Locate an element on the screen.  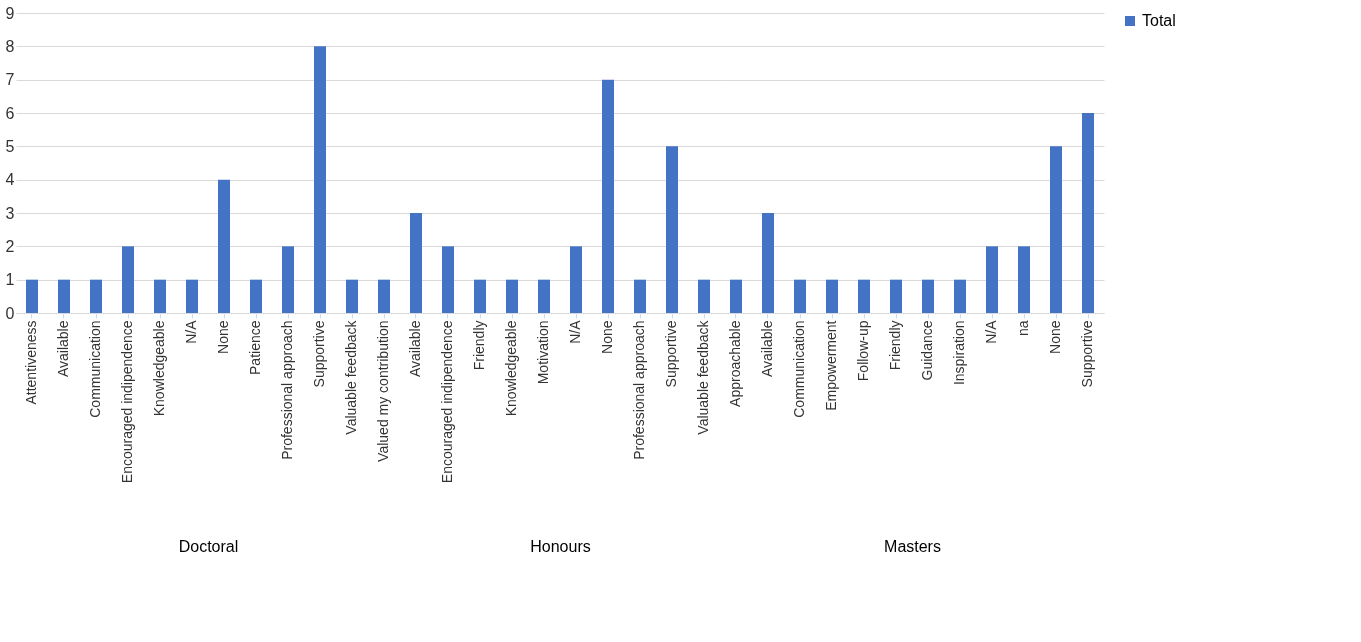
x-tick-label: Guidance is located at coordinates (927, 350).